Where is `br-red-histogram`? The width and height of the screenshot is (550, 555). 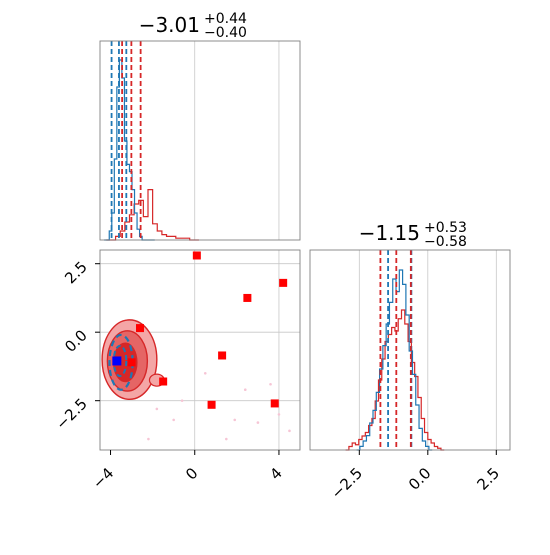
br-red-histogram is located at coordinates (395, 380).